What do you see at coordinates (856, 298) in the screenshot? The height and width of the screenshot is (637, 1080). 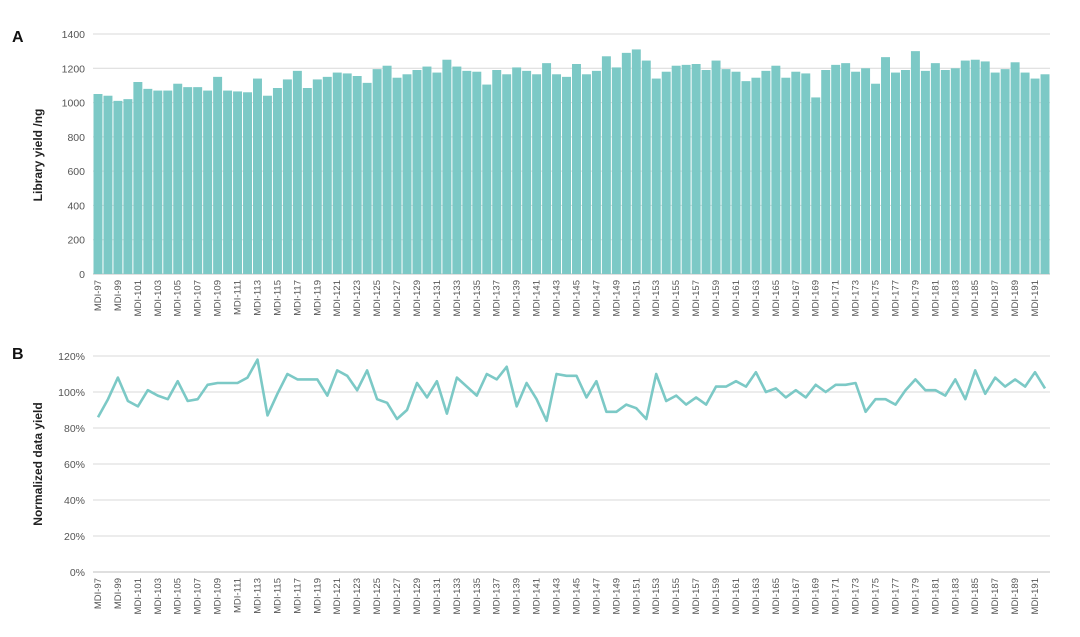 I see `x-tick-label-a: MDI-173` at bounding box center [856, 298].